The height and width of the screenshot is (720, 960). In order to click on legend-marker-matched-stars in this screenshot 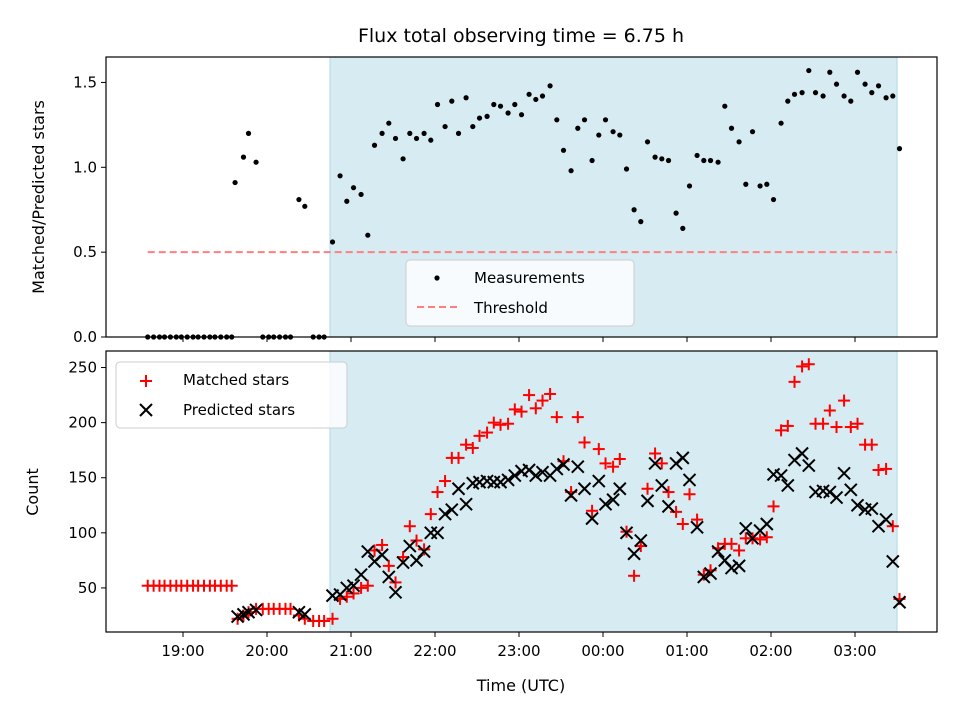, I will do `click(146, 381)`.